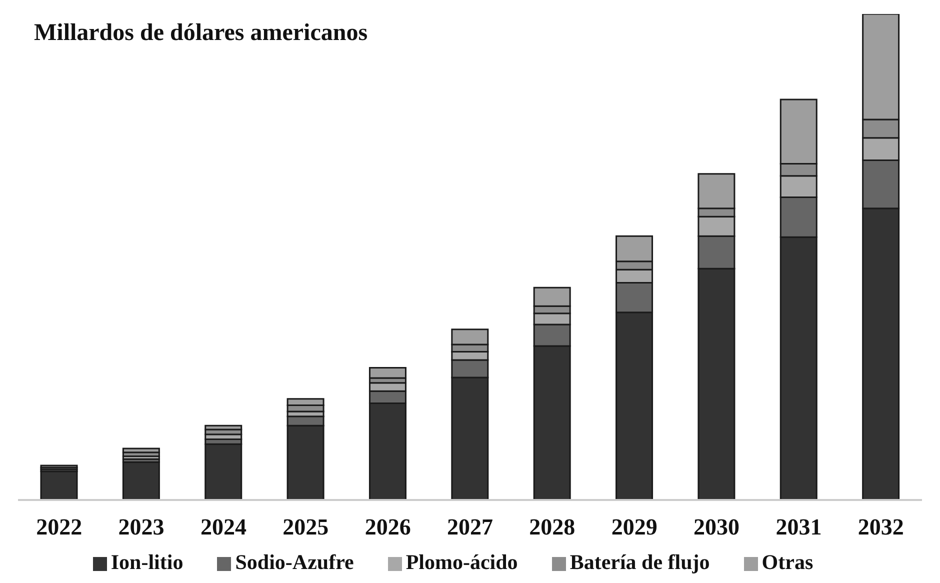 The width and height of the screenshot is (940, 583). I want to click on chart-title: Millardos de dólares americanos, so click(201, 33).